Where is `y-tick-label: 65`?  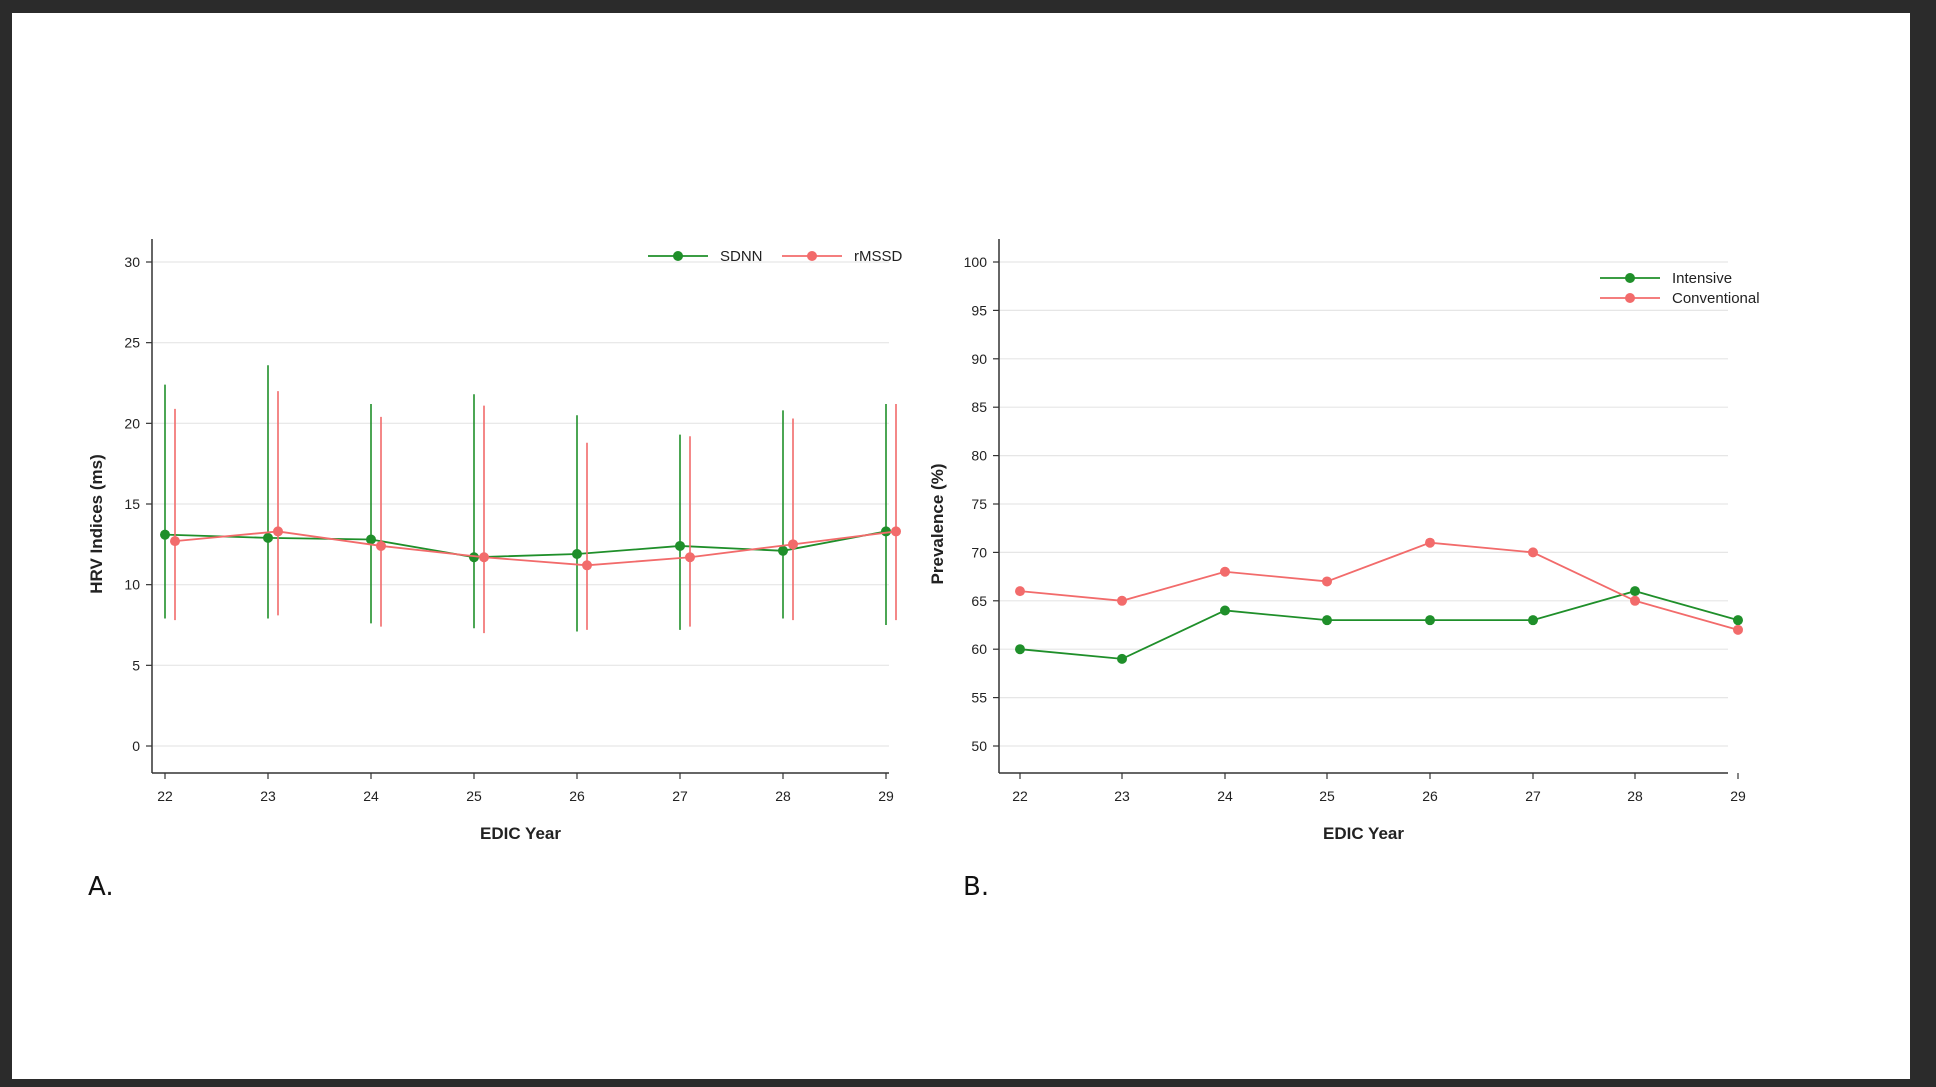 y-tick-label: 65 is located at coordinates (979, 601).